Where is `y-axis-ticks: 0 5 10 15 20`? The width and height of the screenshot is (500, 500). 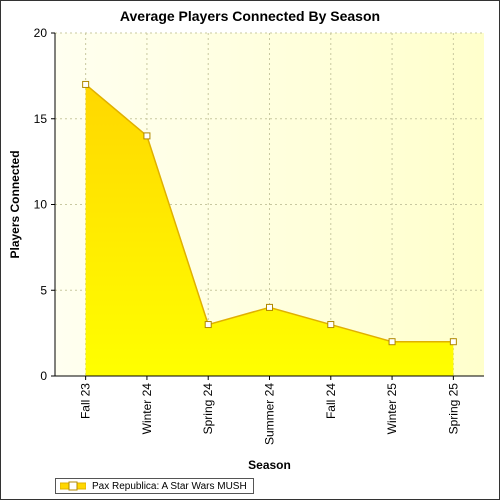 y-axis-ticks: 0 5 10 15 20 is located at coordinates (44, 204).